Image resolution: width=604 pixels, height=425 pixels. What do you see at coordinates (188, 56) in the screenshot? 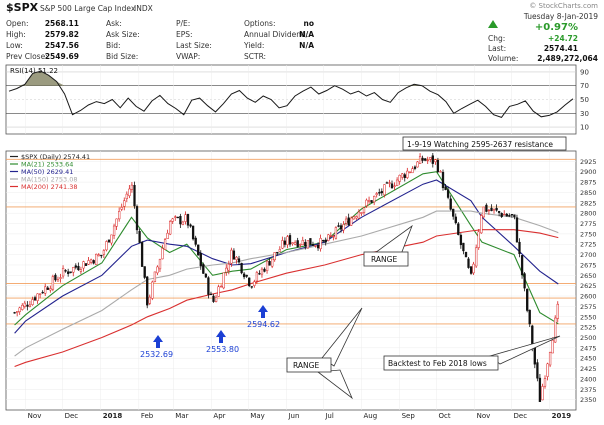
I see `vwap-label: VWAP:` at bounding box center [188, 56].